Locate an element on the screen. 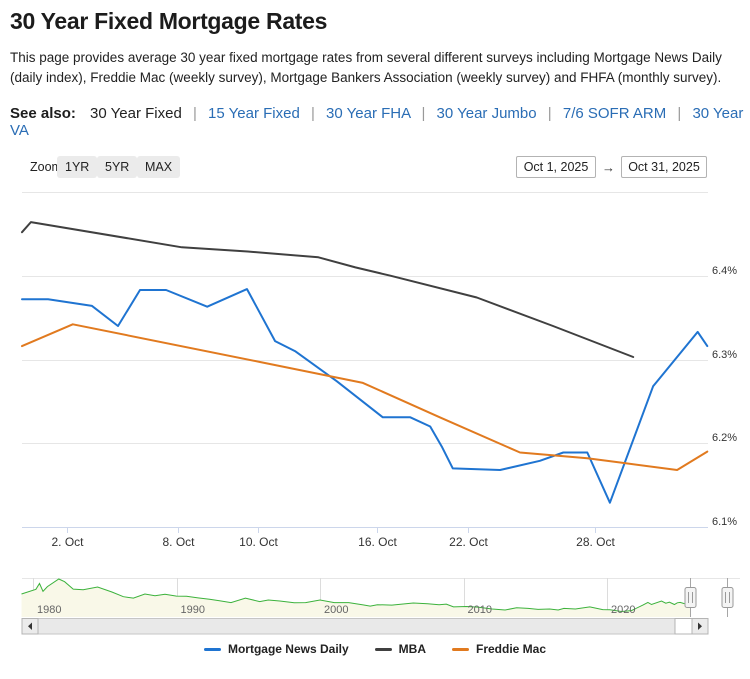  see-also-label: See also: is located at coordinates (43, 113).